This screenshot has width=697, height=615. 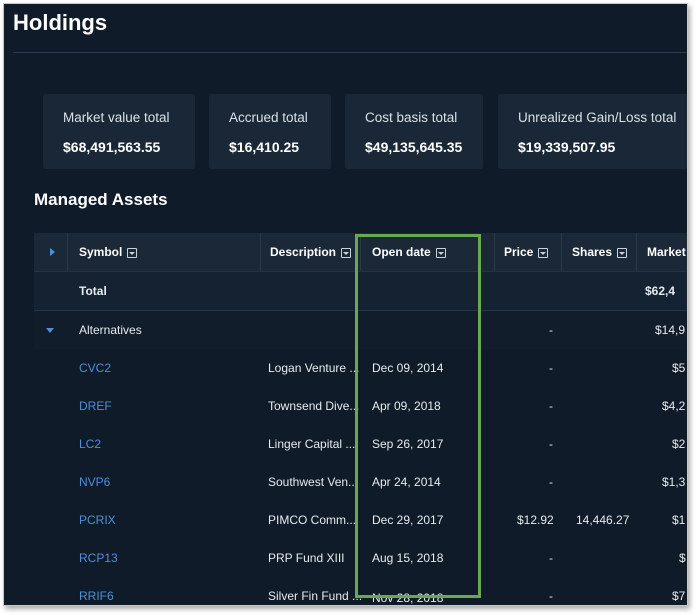 I want to click on open-date-cell: Apr 24, 2014, so click(x=406, y=482).